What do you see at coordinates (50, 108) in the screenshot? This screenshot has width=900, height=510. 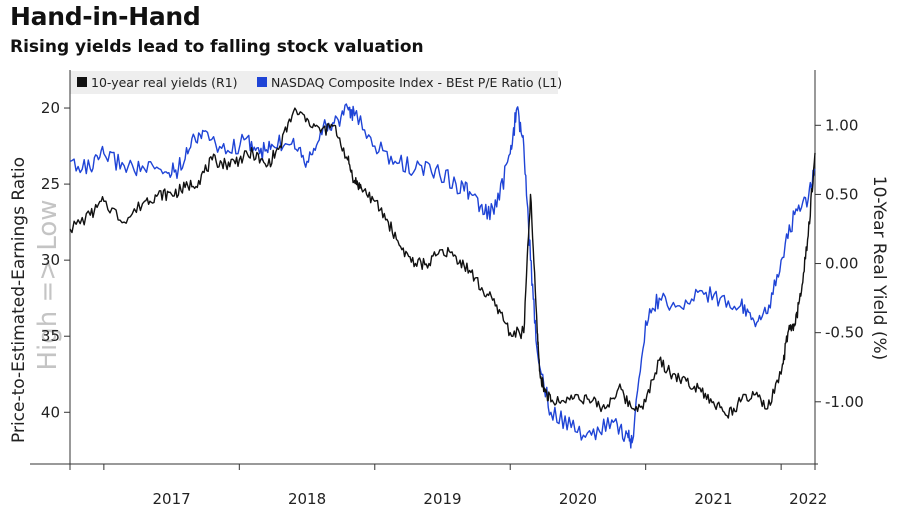 I see `left-tick-label: 20` at bounding box center [50, 108].